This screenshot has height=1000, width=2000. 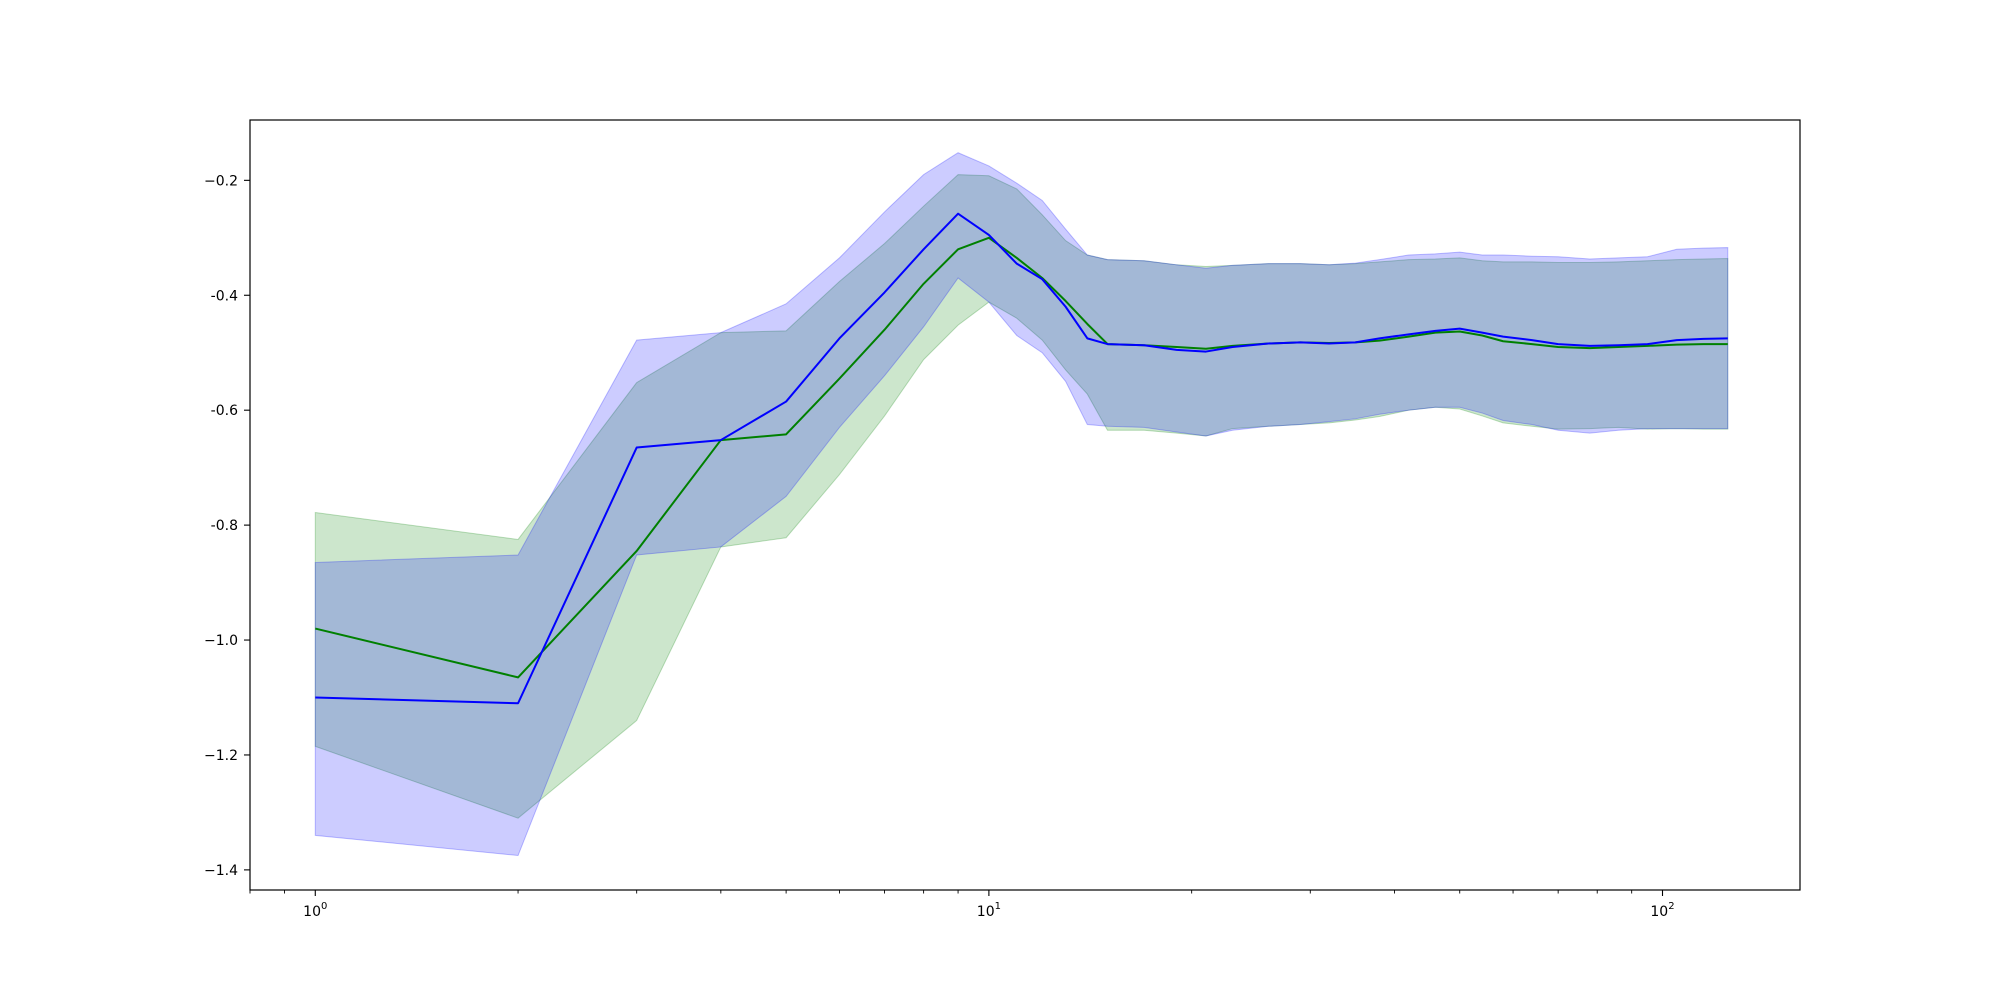 I want to click on y-tick-label: -0.8, so click(x=224, y=526).